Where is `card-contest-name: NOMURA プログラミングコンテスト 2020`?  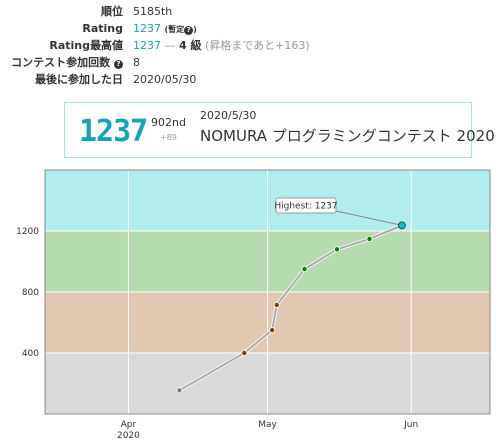
card-contest-name: NOMURA プログラミングコンテスト 2020 is located at coordinates (347, 136).